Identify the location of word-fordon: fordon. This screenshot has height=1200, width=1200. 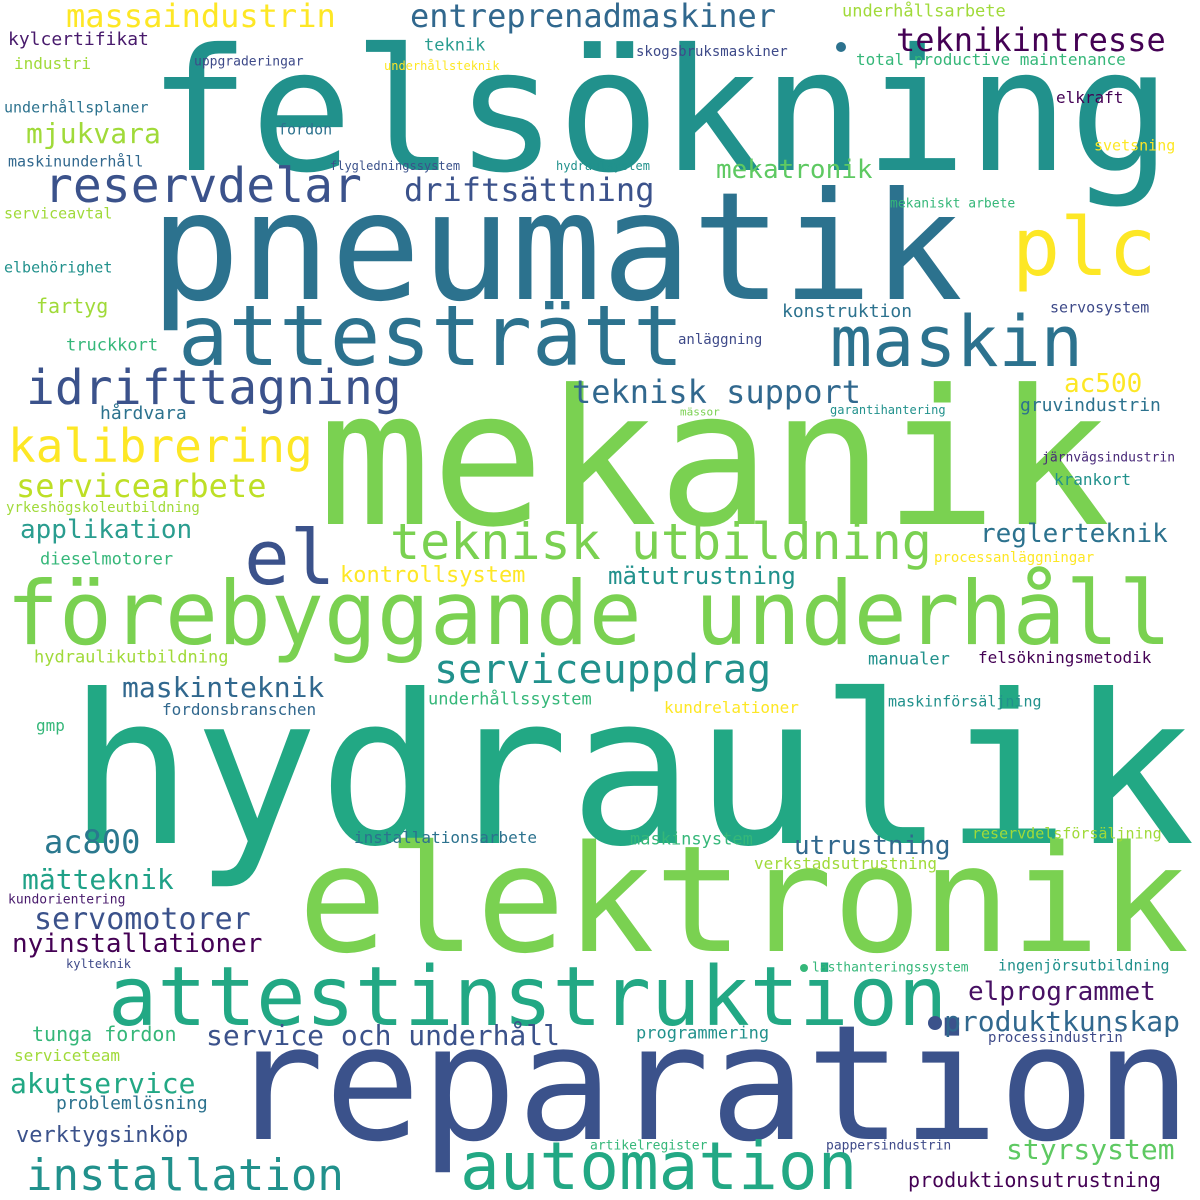
(305, 129).